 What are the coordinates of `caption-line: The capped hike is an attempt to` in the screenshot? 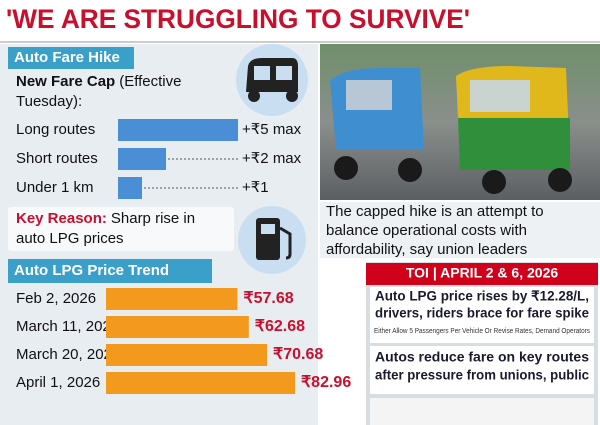 It's located at (435, 211).